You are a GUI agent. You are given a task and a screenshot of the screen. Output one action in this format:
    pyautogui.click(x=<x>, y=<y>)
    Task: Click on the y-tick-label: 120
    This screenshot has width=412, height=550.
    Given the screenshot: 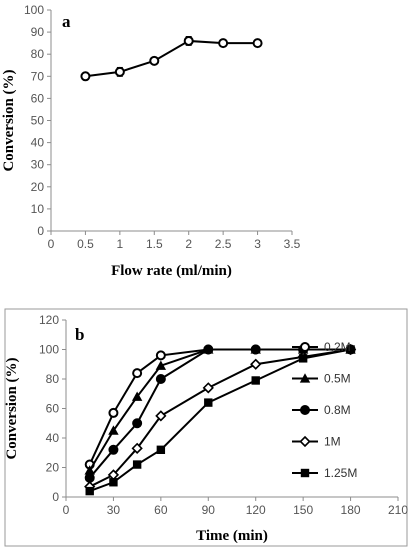 What is the action you would take?
    pyautogui.click(x=49, y=320)
    